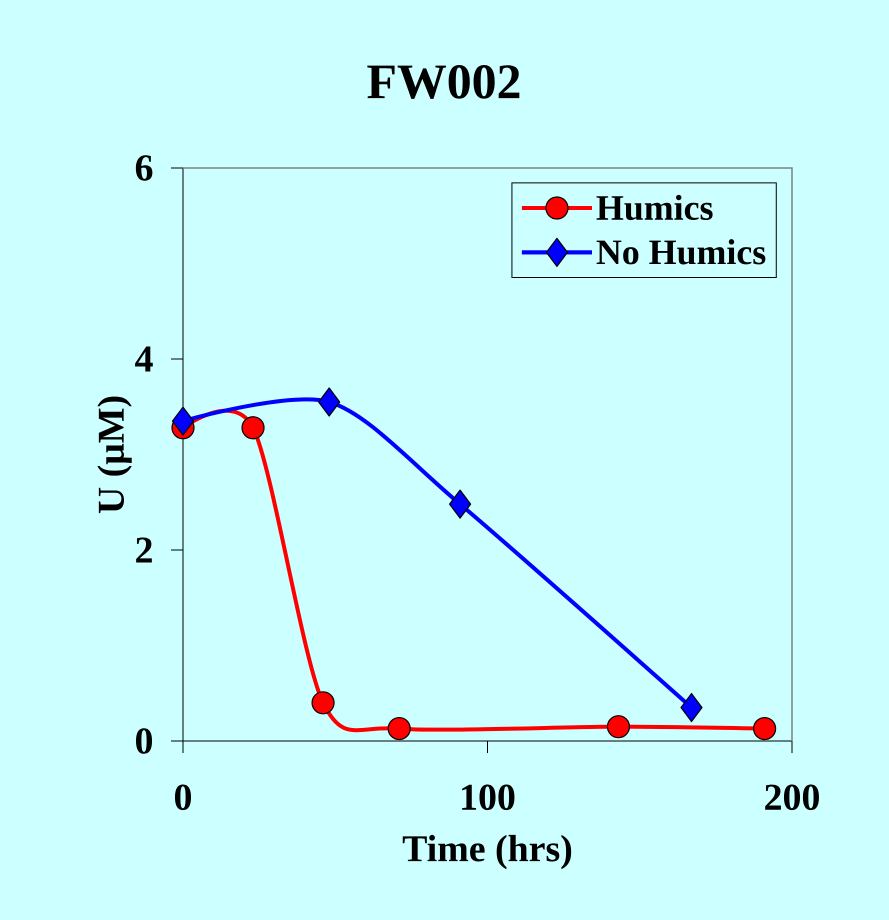  I want to click on x-tick-label: 200, so click(792, 797).